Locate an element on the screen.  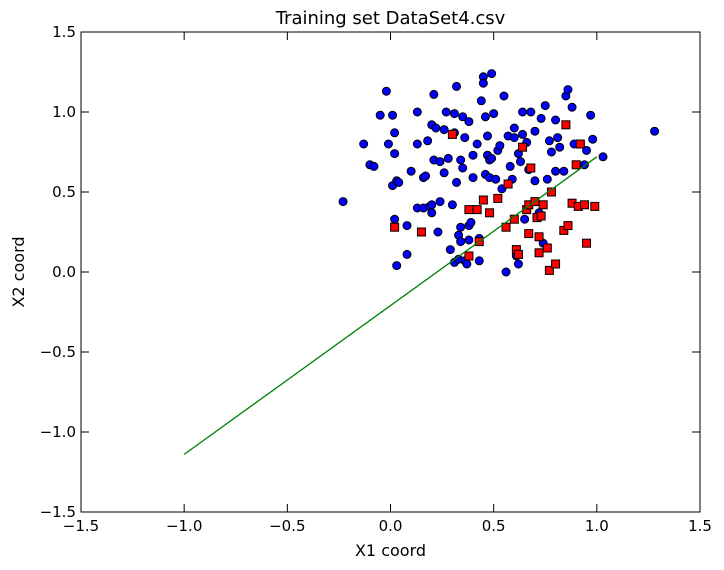
x-tick-label: 0.0 is located at coordinates (391, 526).